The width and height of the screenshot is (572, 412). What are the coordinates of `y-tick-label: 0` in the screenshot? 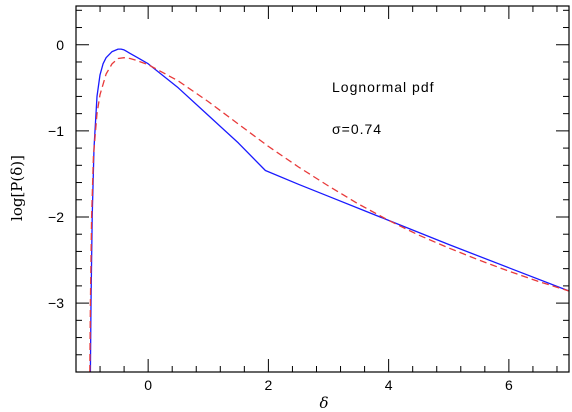 It's located at (60, 45).